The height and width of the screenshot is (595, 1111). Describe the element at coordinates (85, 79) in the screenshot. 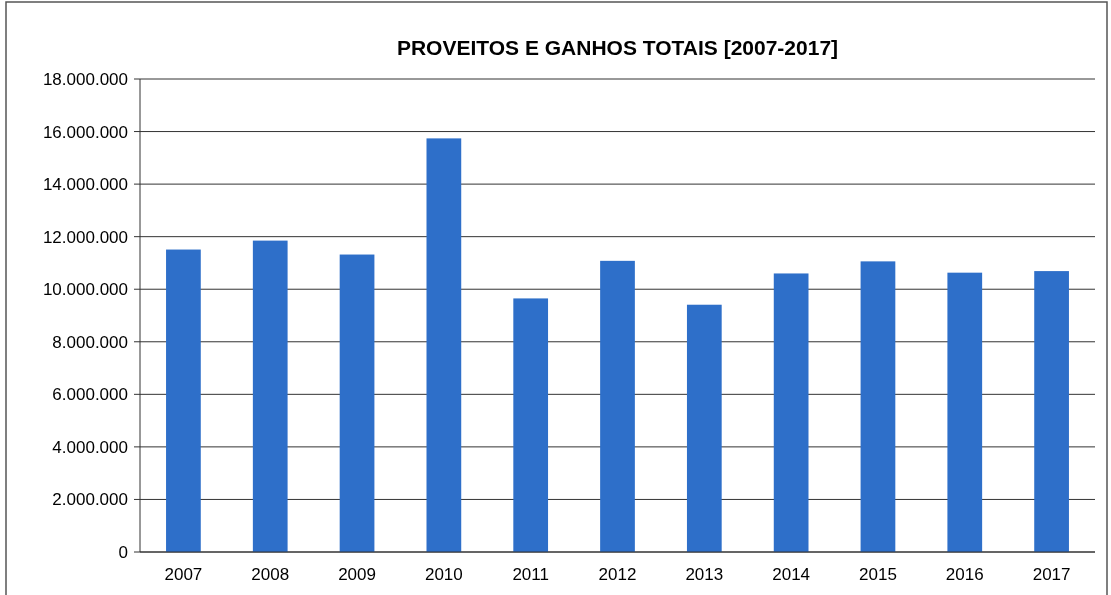

I see `y-tick-label: 18.000.000` at that location.